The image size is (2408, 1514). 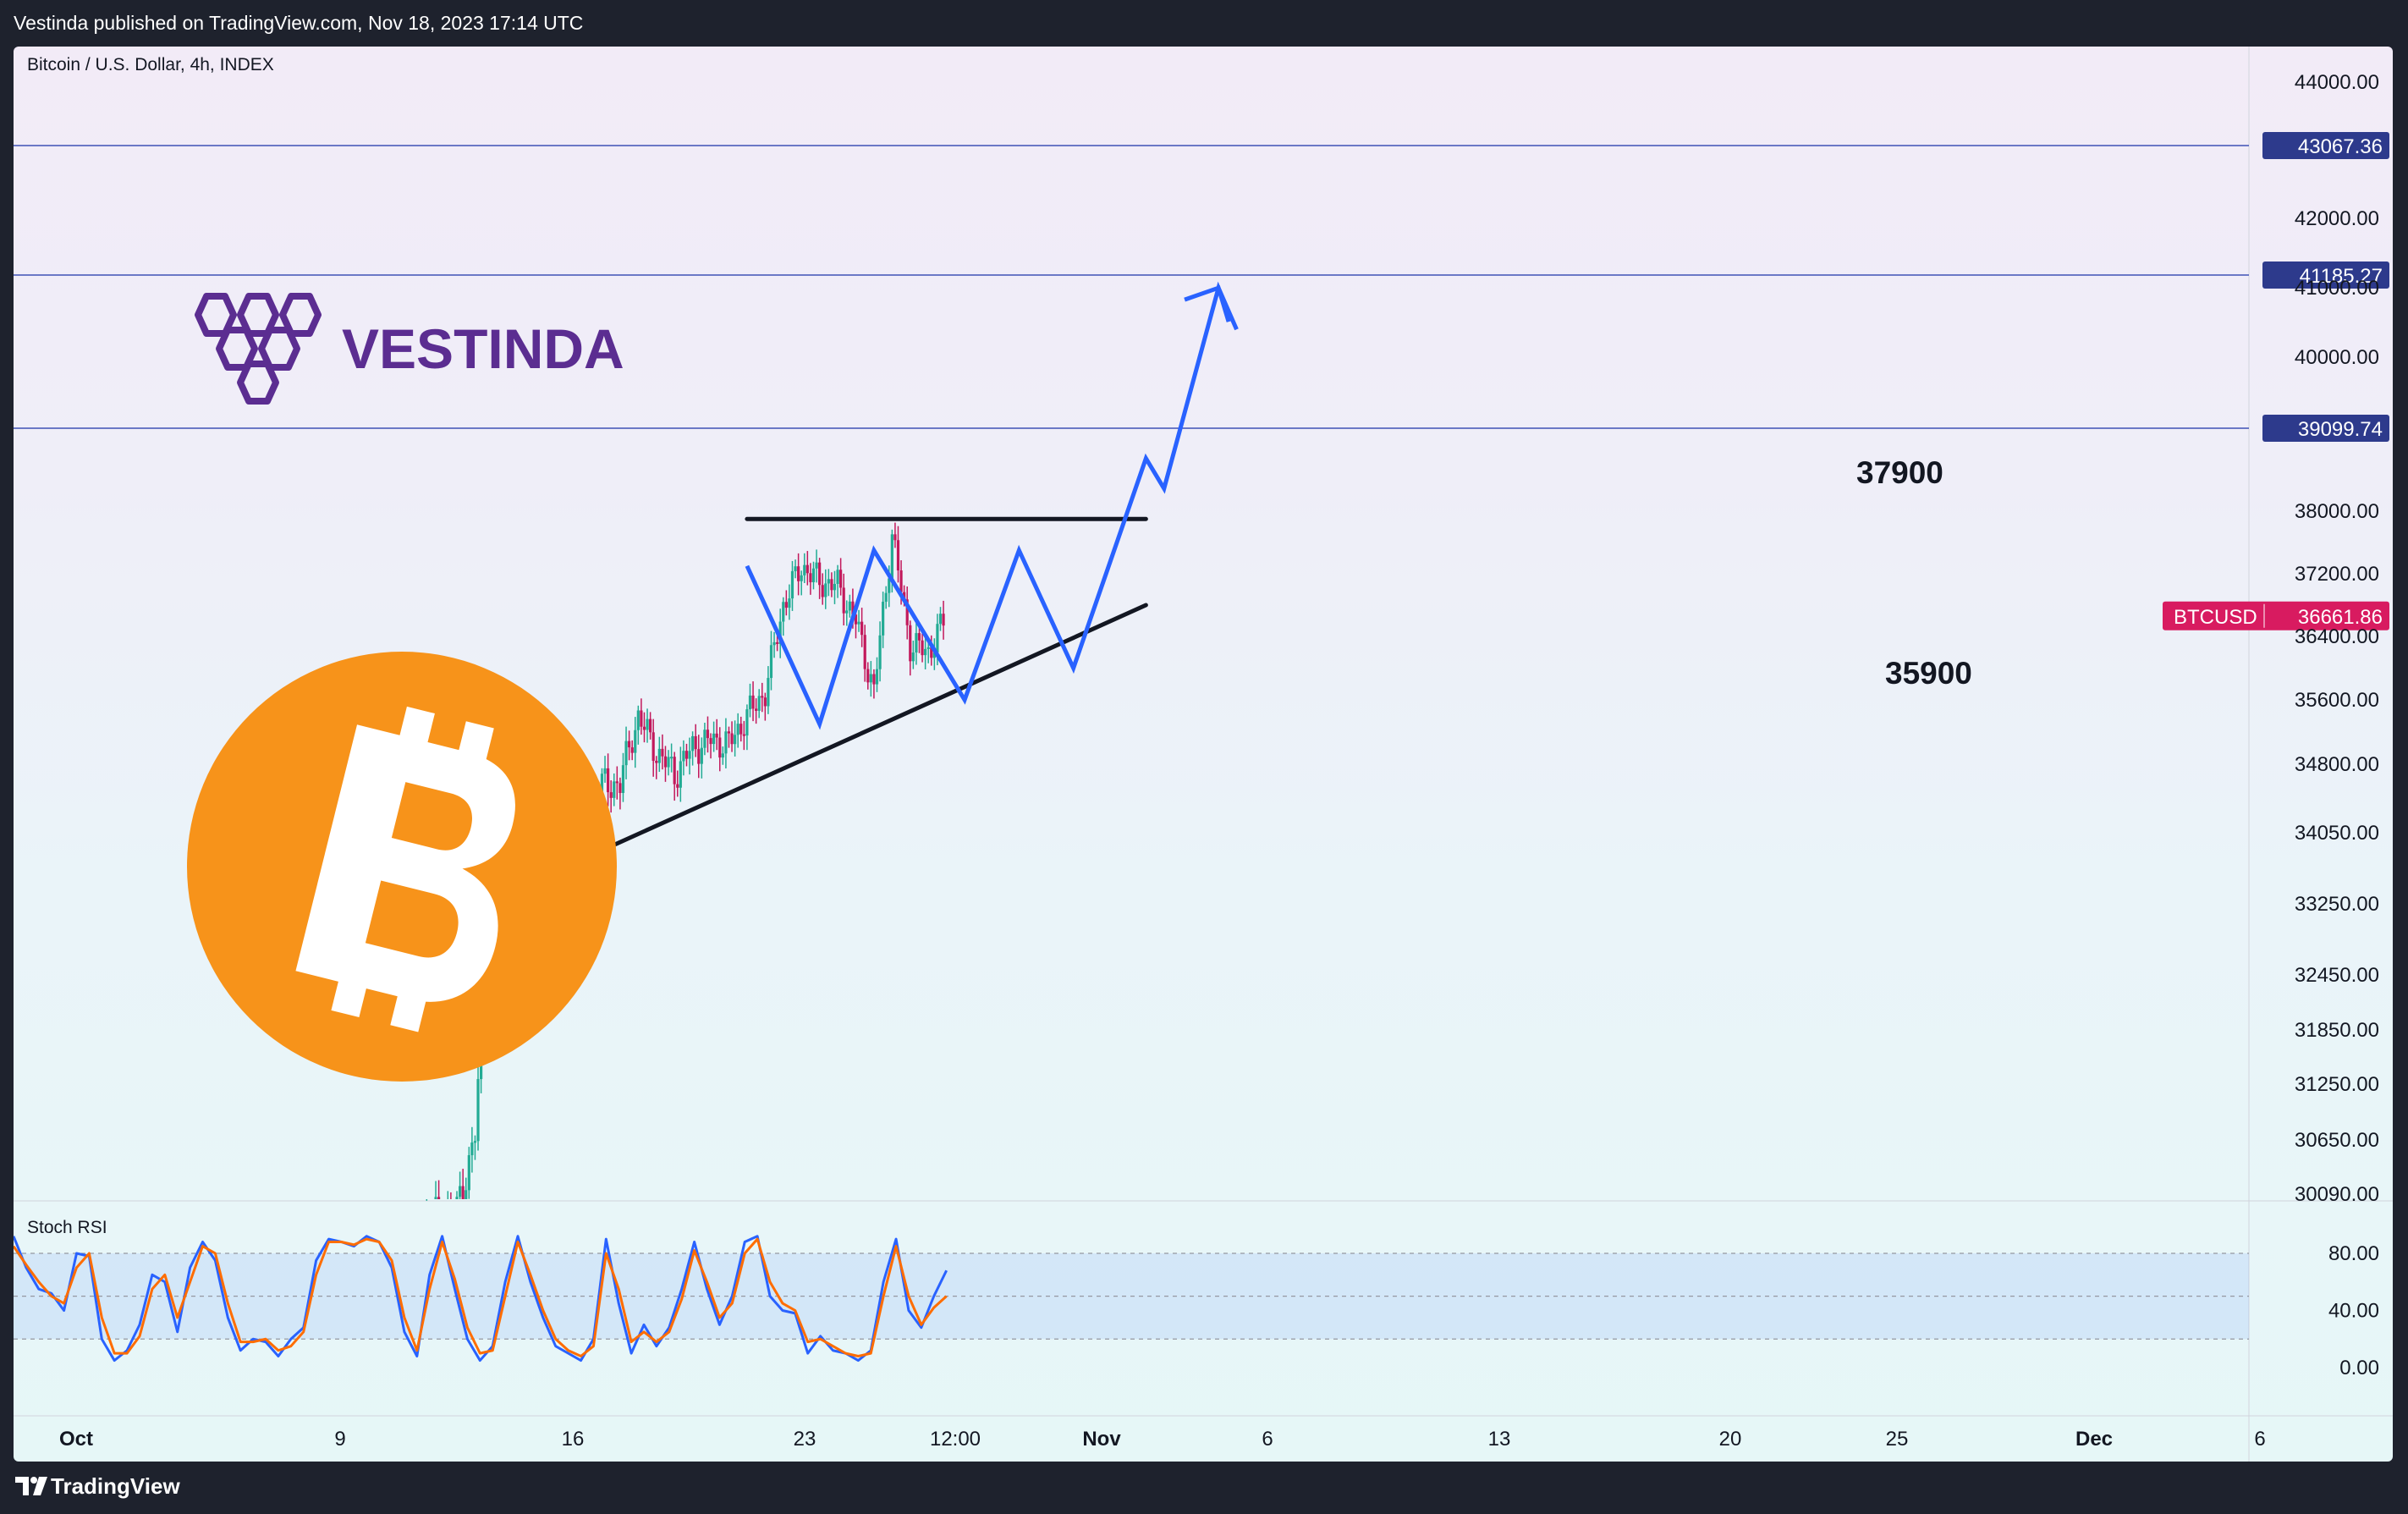 I want to click on price-tick-label: 34800.00, so click(x=2337, y=765).